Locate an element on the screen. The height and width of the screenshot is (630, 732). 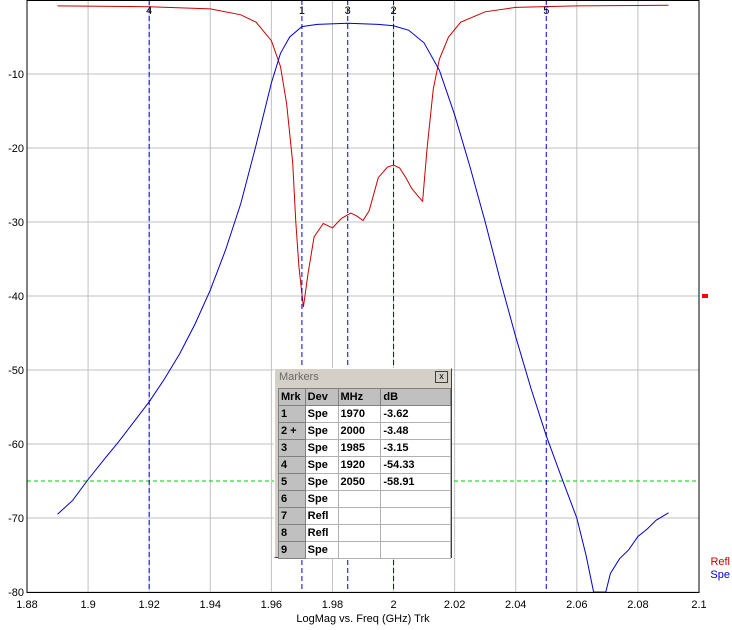
reference-indicator-group is located at coordinates (705, 296).